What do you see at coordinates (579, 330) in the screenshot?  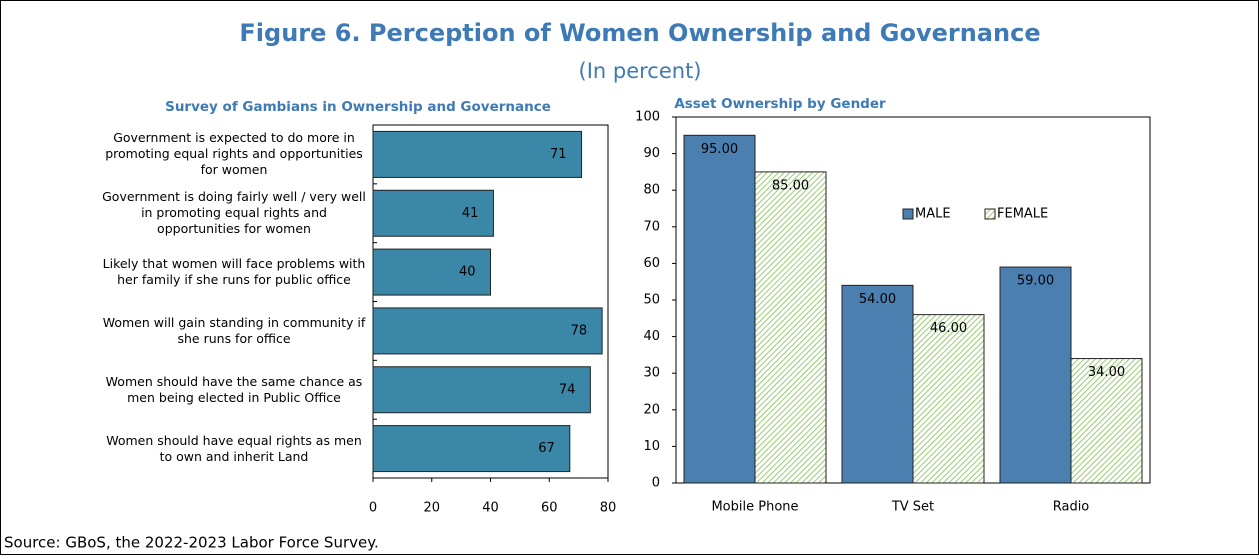 I see `value-label: 78` at bounding box center [579, 330].